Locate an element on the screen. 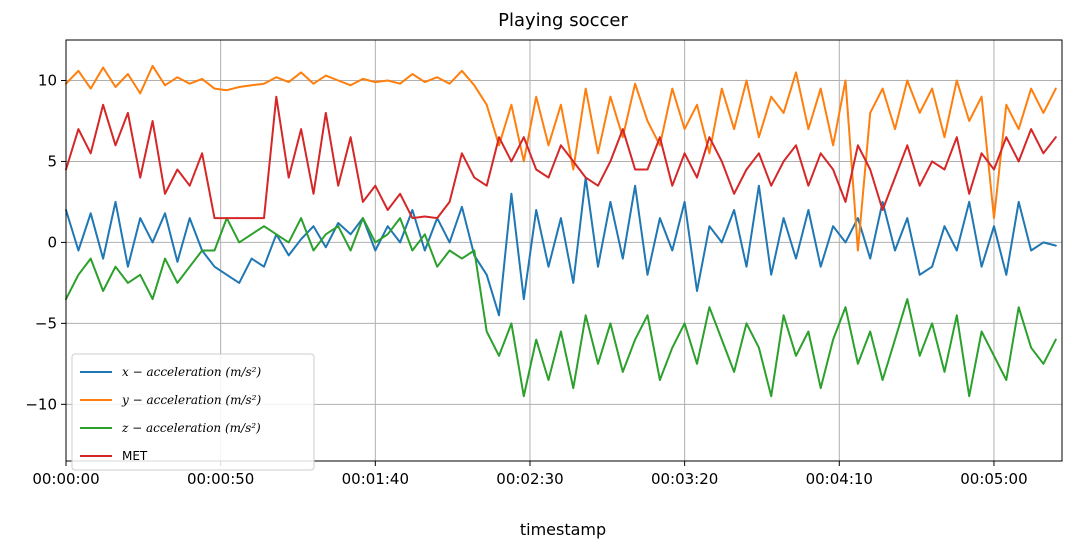 The height and width of the screenshot is (549, 1075). x-tick-label: 00:03:20 is located at coordinates (684, 479).